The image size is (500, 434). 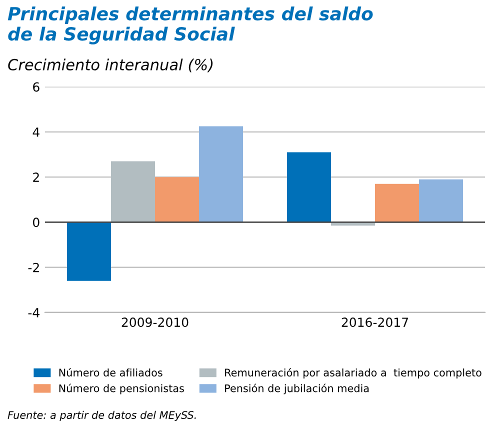 What do you see at coordinates (34, 313) in the screenshot?
I see `y-tick-label: -4` at bounding box center [34, 313].